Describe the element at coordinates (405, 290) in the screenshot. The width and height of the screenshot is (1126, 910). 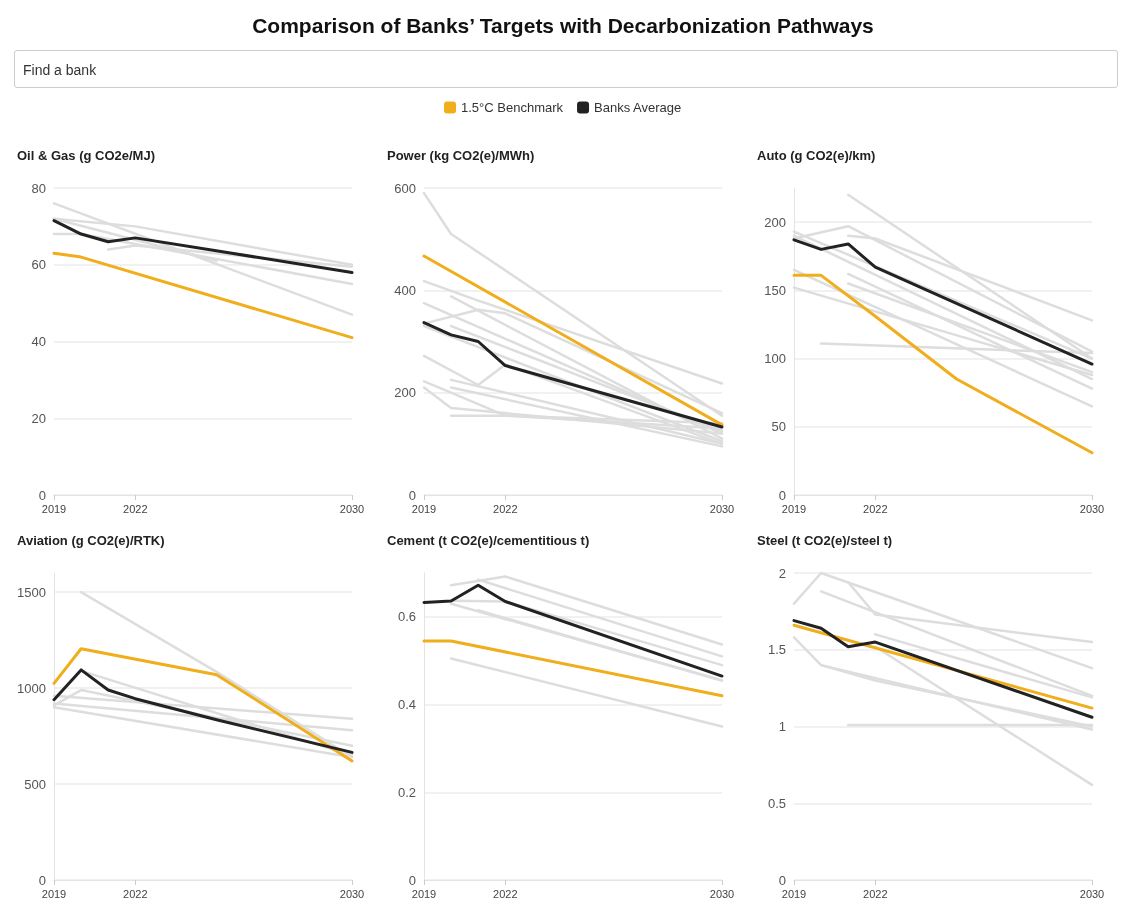
I see `y-tick-label: 400` at that location.